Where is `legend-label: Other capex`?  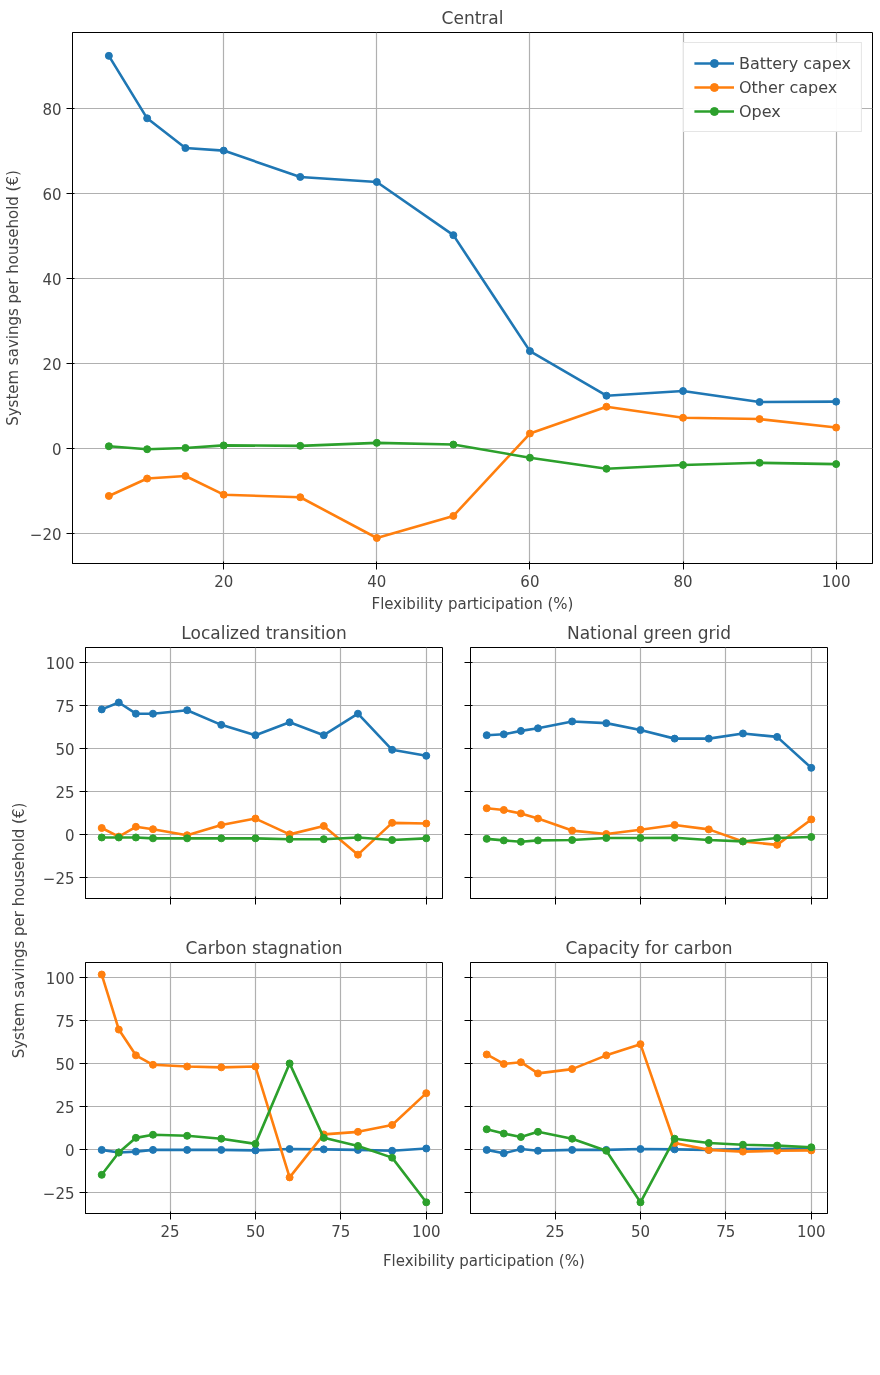
legend-label: Other capex is located at coordinates (788, 87).